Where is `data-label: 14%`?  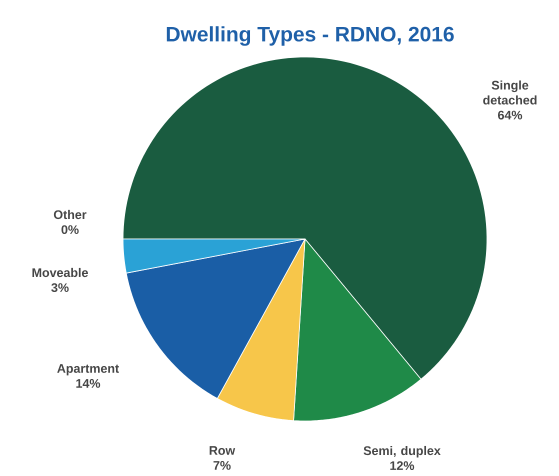
data-label: 14% is located at coordinates (88, 383).